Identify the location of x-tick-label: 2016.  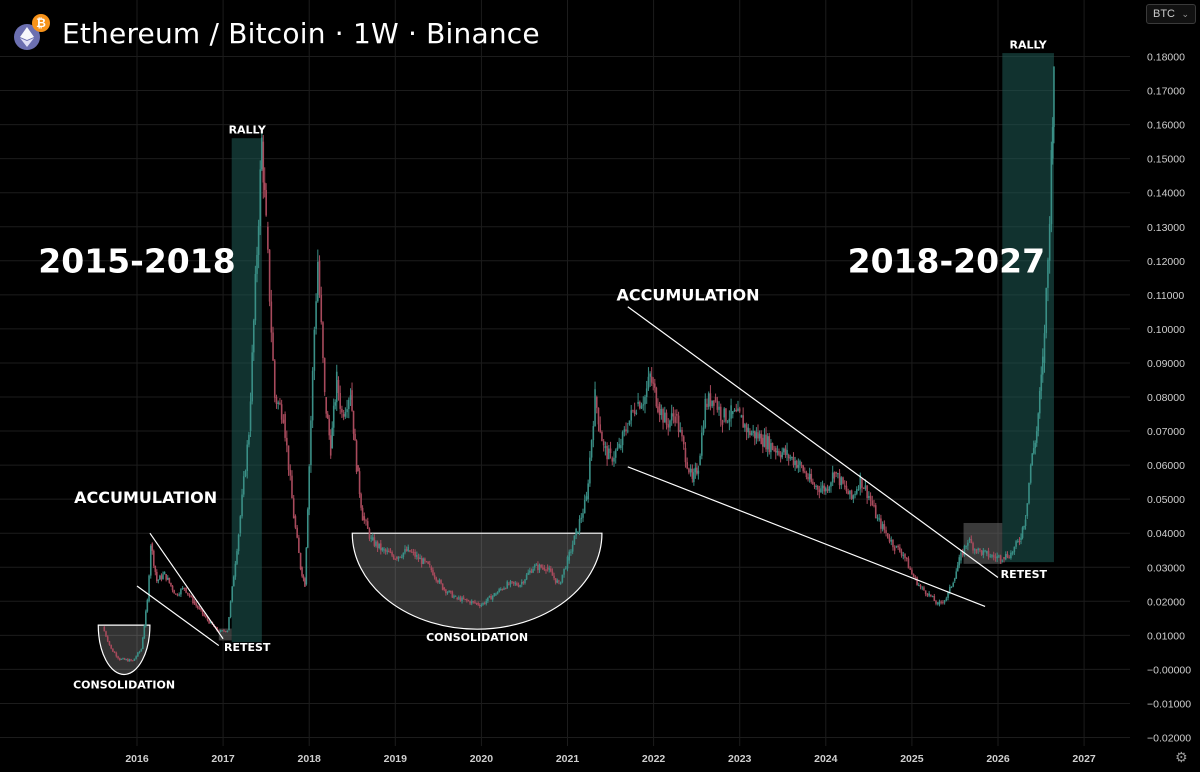
(137, 759).